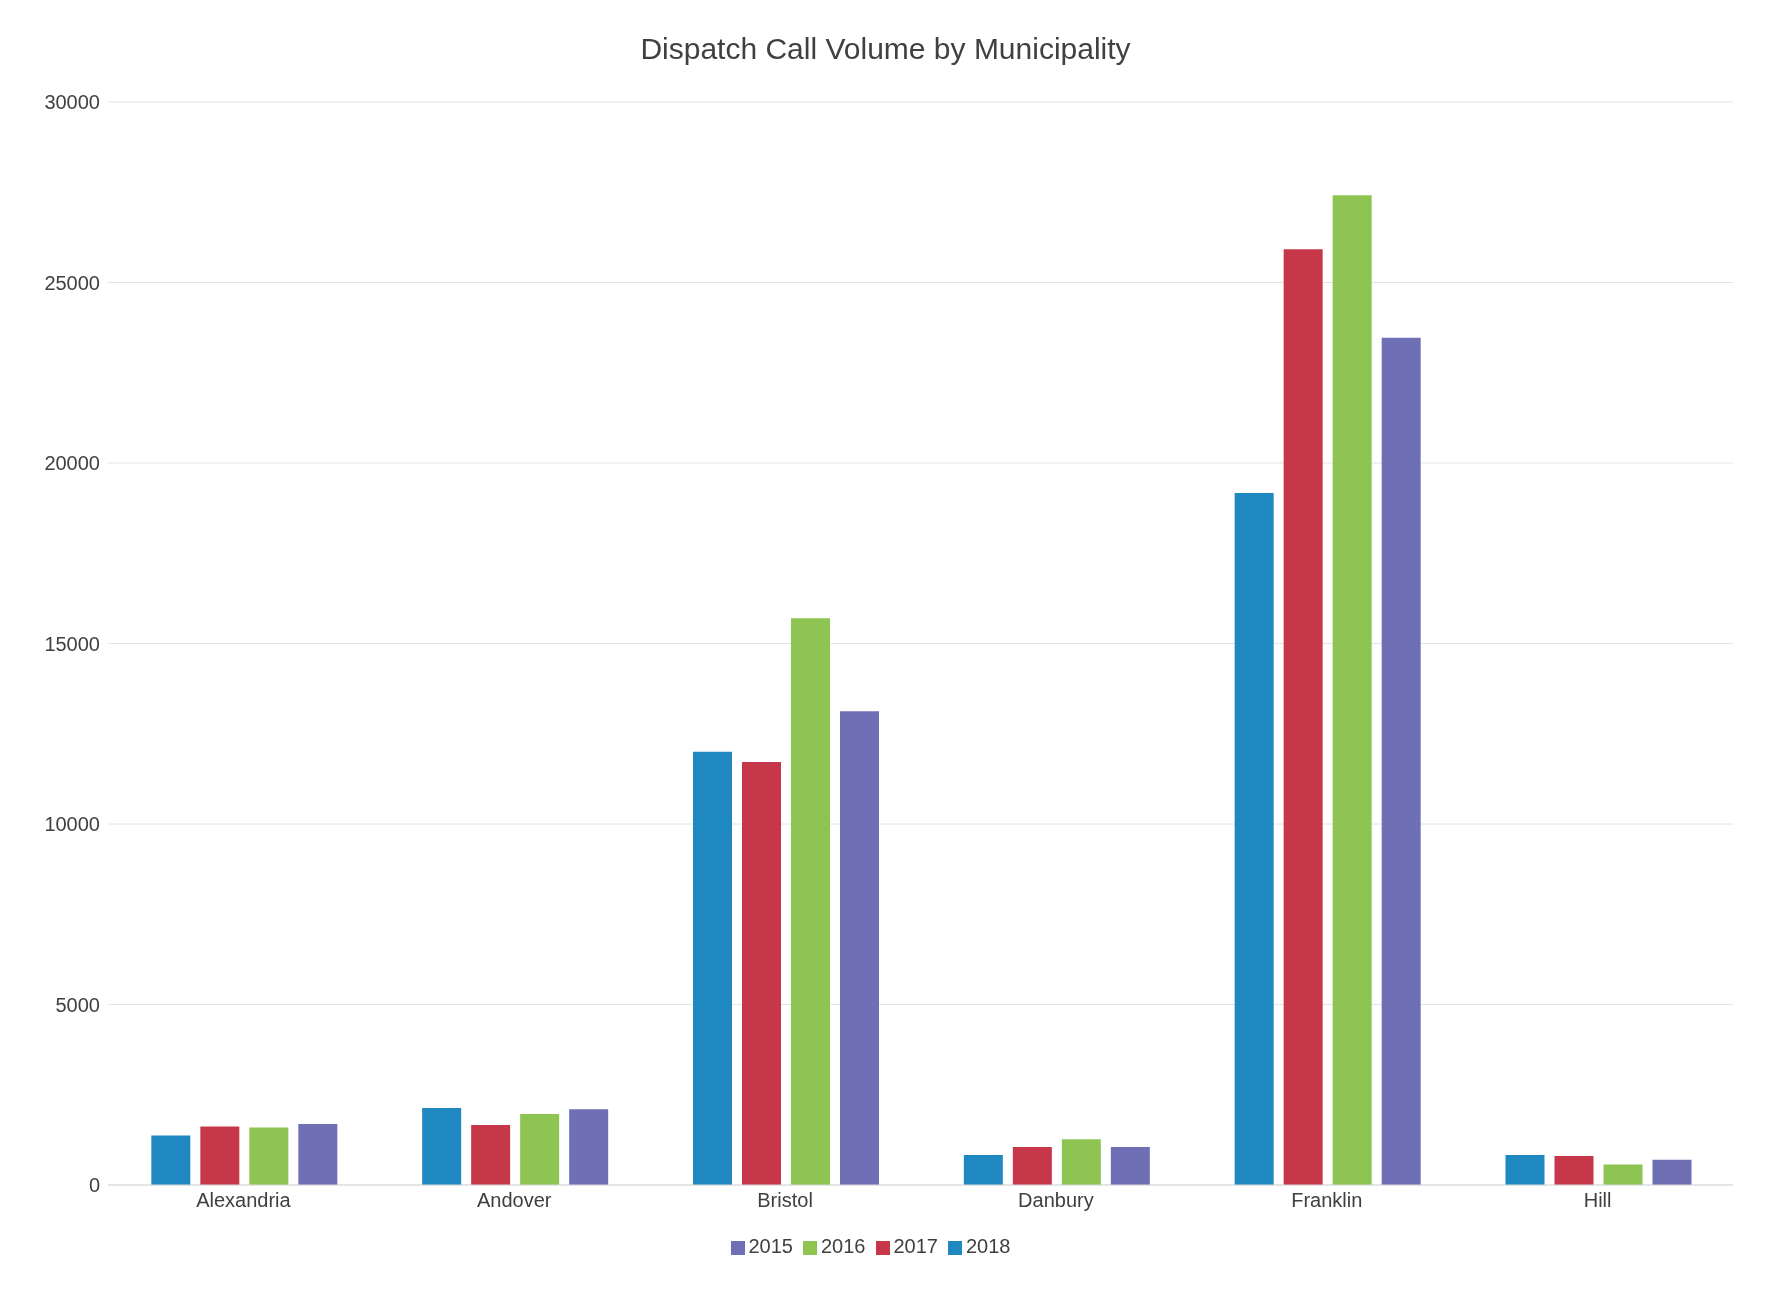 The image size is (1771, 1290). I want to click on x-tick-label: Alexandria, so click(244, 1200).